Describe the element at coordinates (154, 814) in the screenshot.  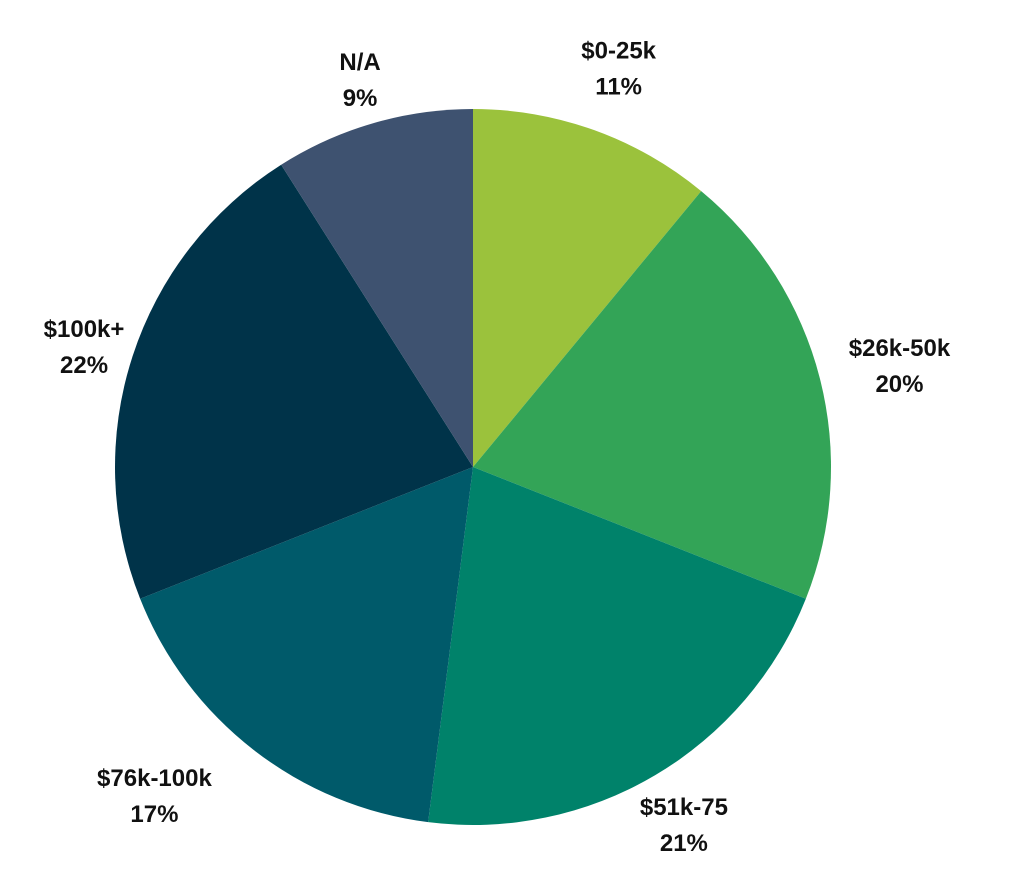
I see `slice-value-label: 17%` at that location.